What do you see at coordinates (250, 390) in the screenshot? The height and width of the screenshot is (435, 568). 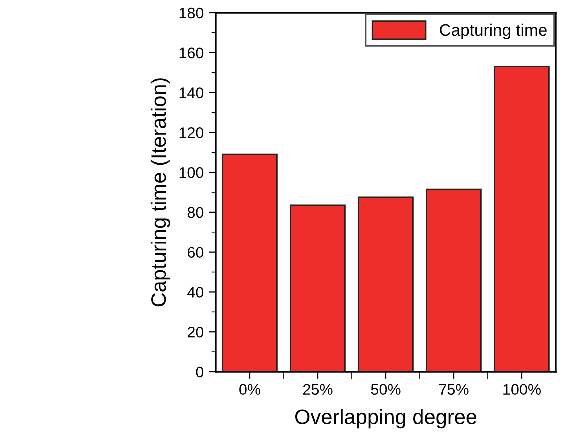 I see `x-tick-label: 0%` at bounding box center [250, 390].